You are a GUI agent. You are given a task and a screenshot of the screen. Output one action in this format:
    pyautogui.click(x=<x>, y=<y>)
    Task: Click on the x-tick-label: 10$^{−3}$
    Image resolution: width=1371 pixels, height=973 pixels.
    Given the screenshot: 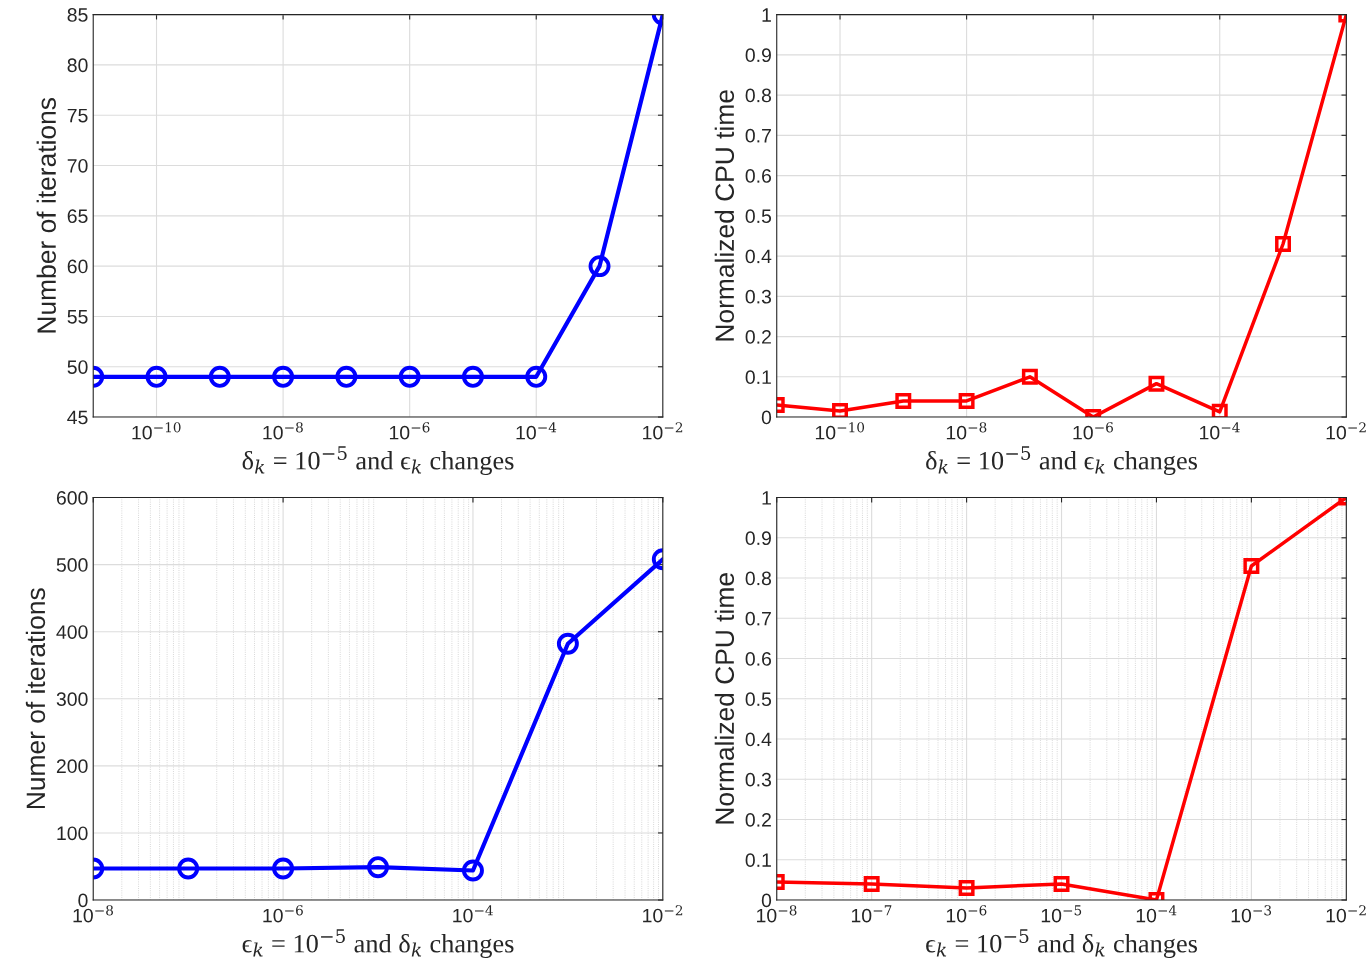 What is the action you would take?
    pyautogui.click(x=1251, y=914)
    